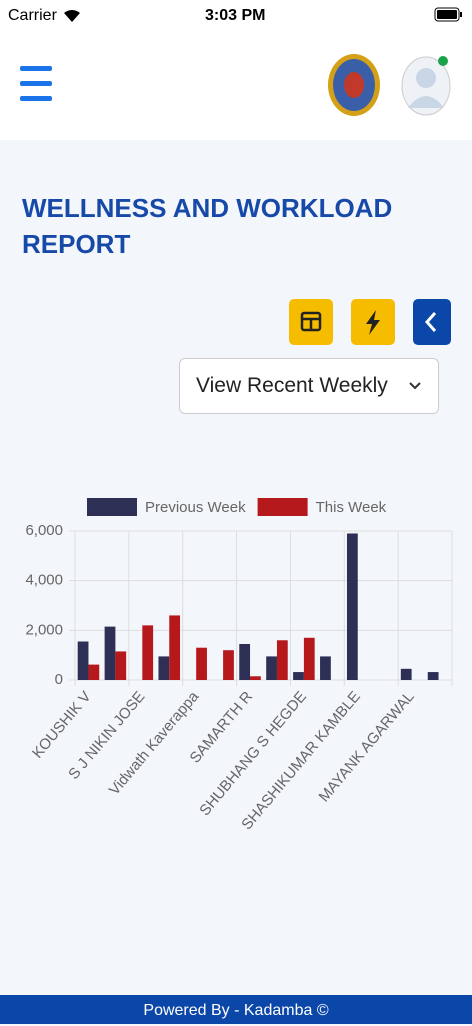 The image size is (472, 1026). Describe the element at coordinates (292, 385) in the screenshot. I see `dropdown-text: View Recent Weekly` at that location.